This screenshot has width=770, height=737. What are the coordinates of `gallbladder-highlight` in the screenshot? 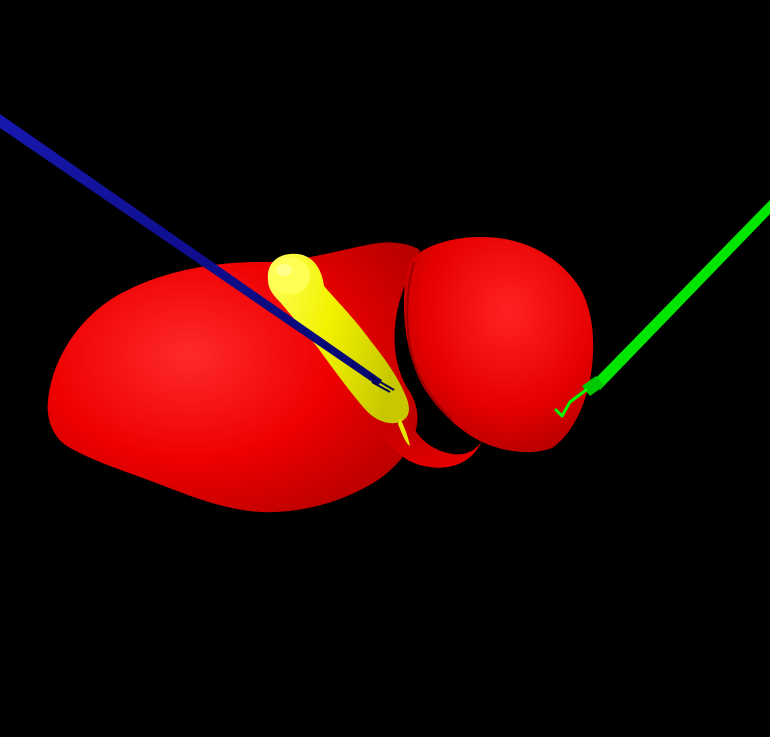 It's located at (284, 270).